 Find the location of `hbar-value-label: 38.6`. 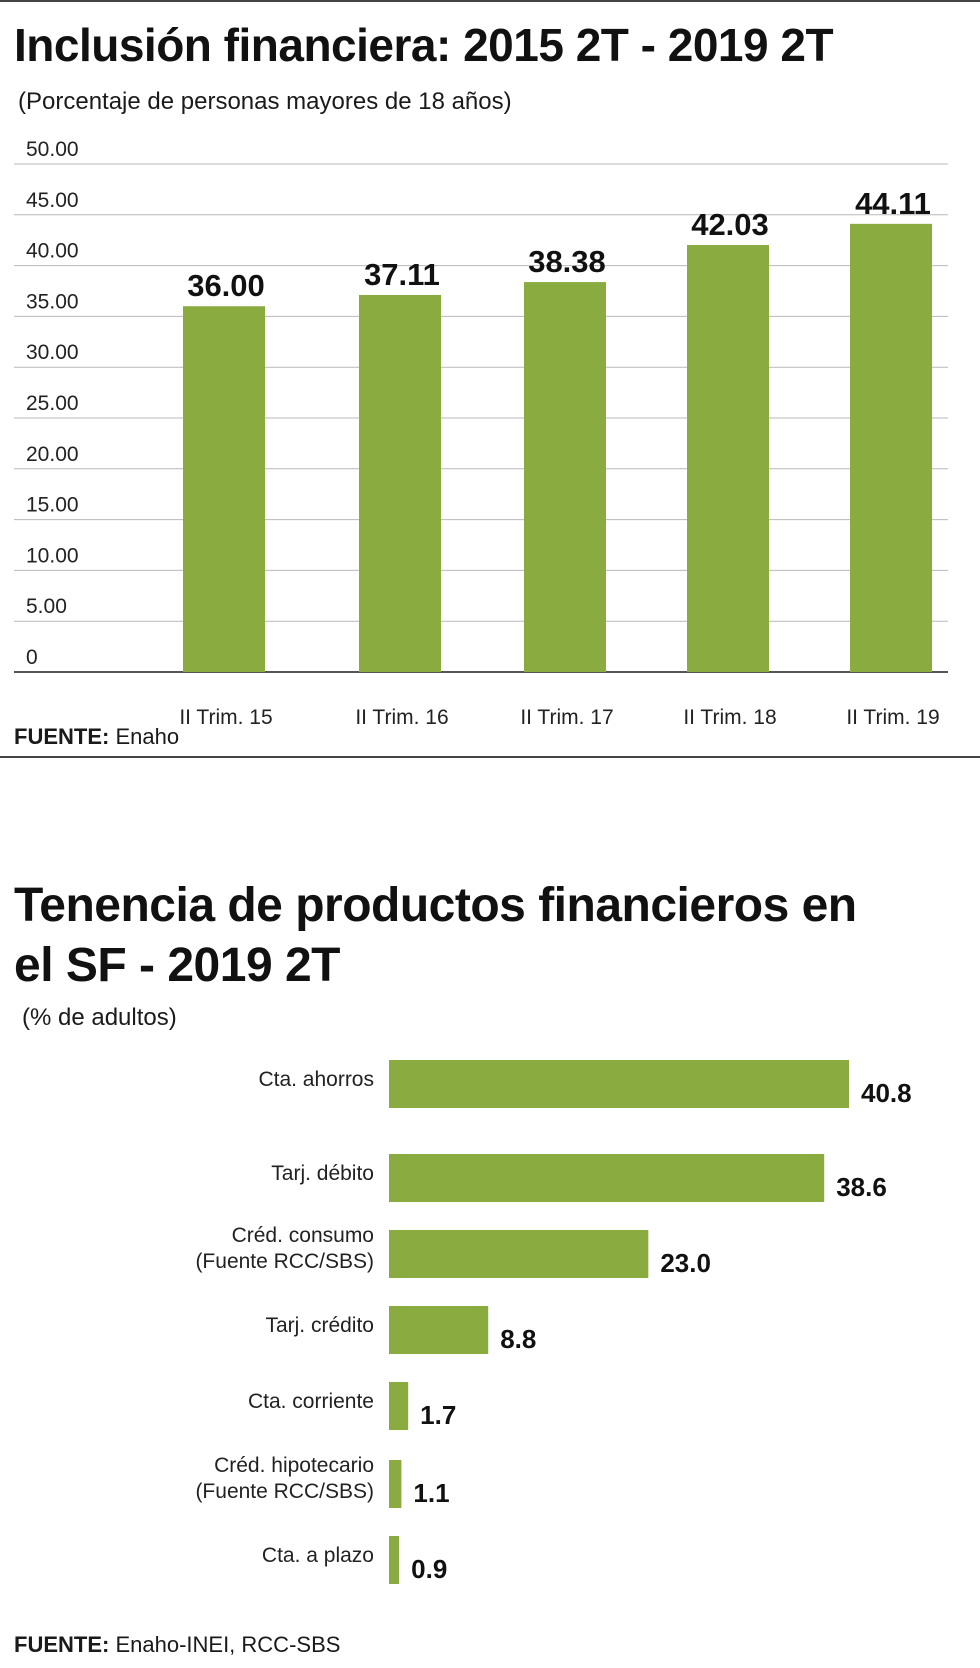

hbar-value-label: 38.6 is located at coordinates (861, 1187).